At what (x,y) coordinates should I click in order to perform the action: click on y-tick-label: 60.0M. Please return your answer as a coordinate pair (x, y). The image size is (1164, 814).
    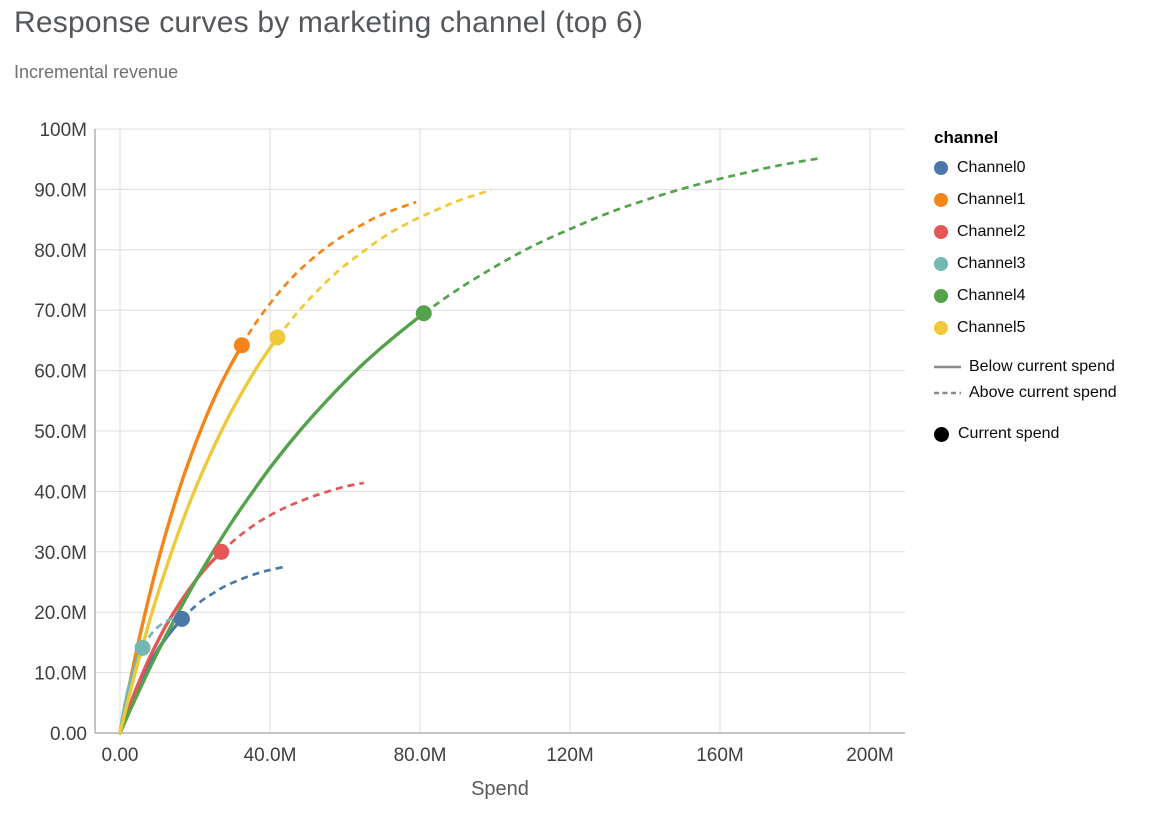
    Looking at the image, I should click on (60, 372).